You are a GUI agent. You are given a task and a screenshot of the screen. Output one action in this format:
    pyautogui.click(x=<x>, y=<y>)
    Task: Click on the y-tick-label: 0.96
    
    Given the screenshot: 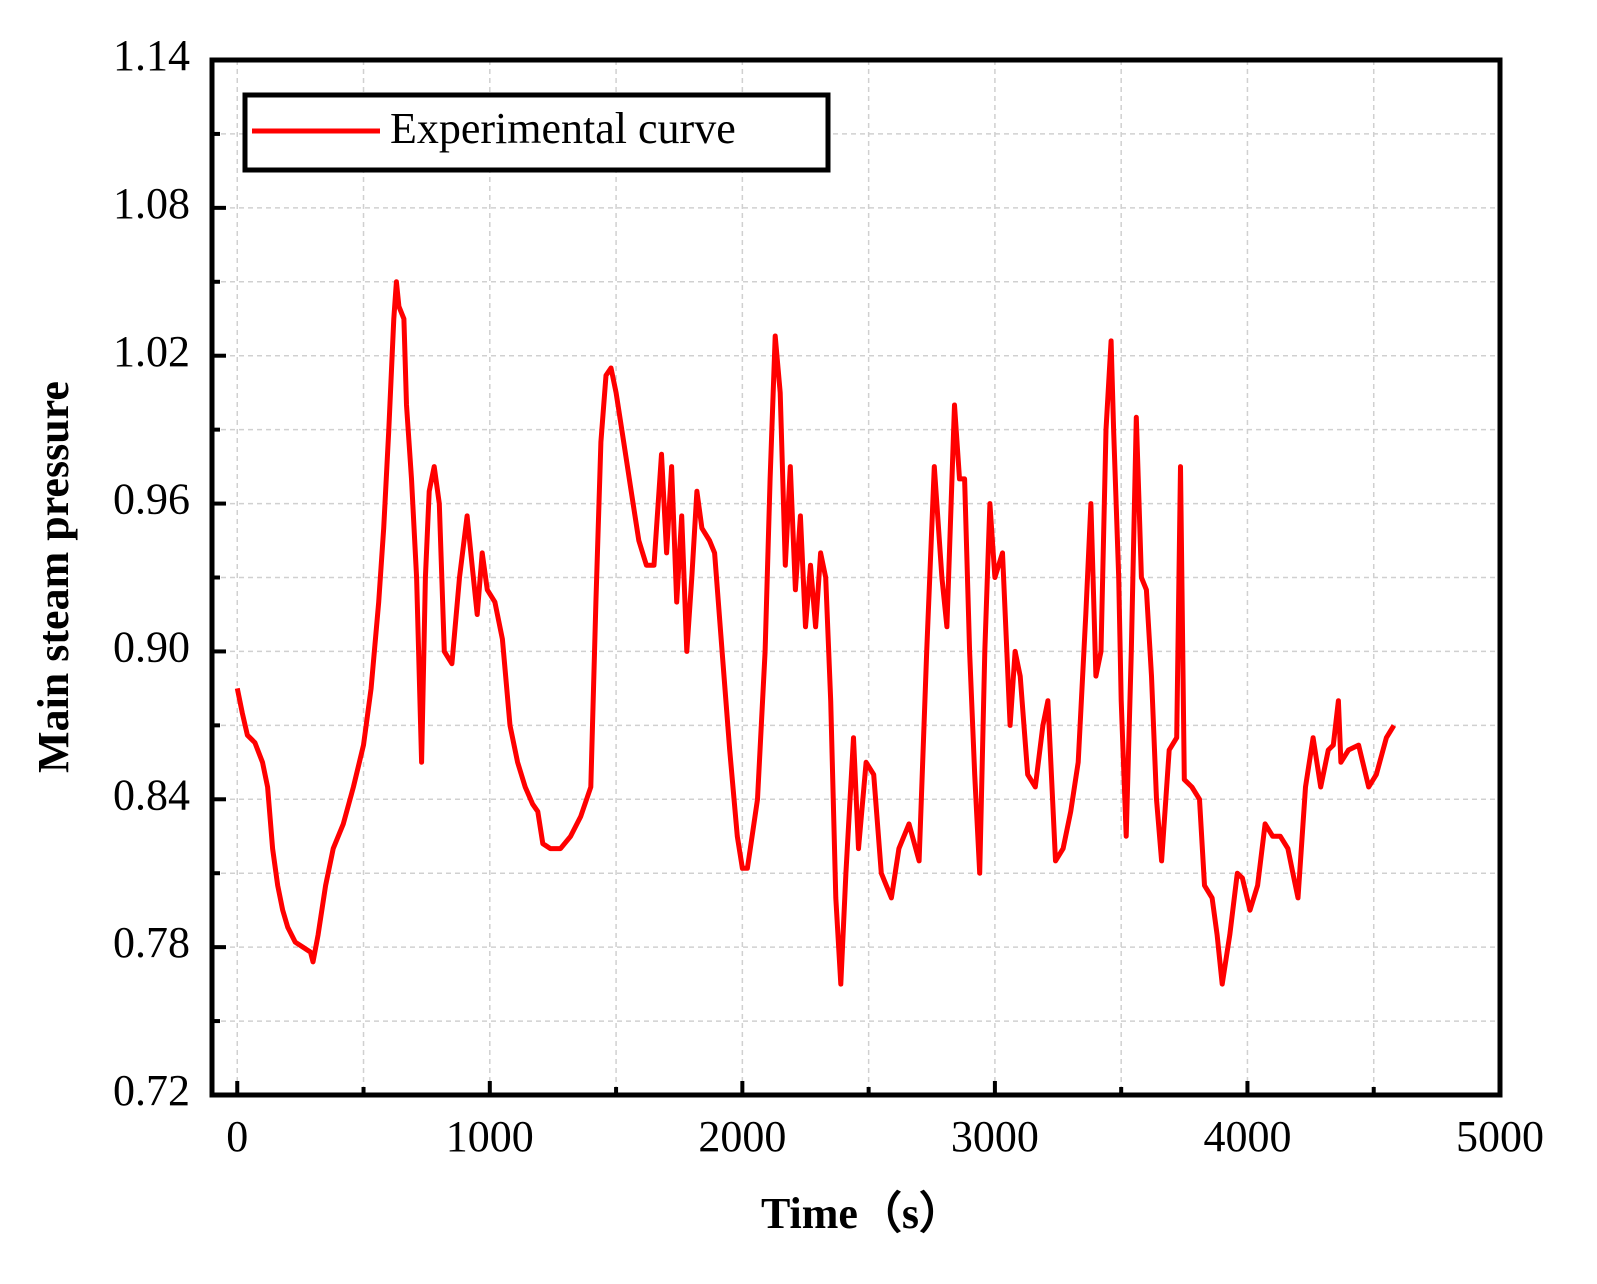 What is the action you would take?
    pyautogui.click(x=151, y=499)
    